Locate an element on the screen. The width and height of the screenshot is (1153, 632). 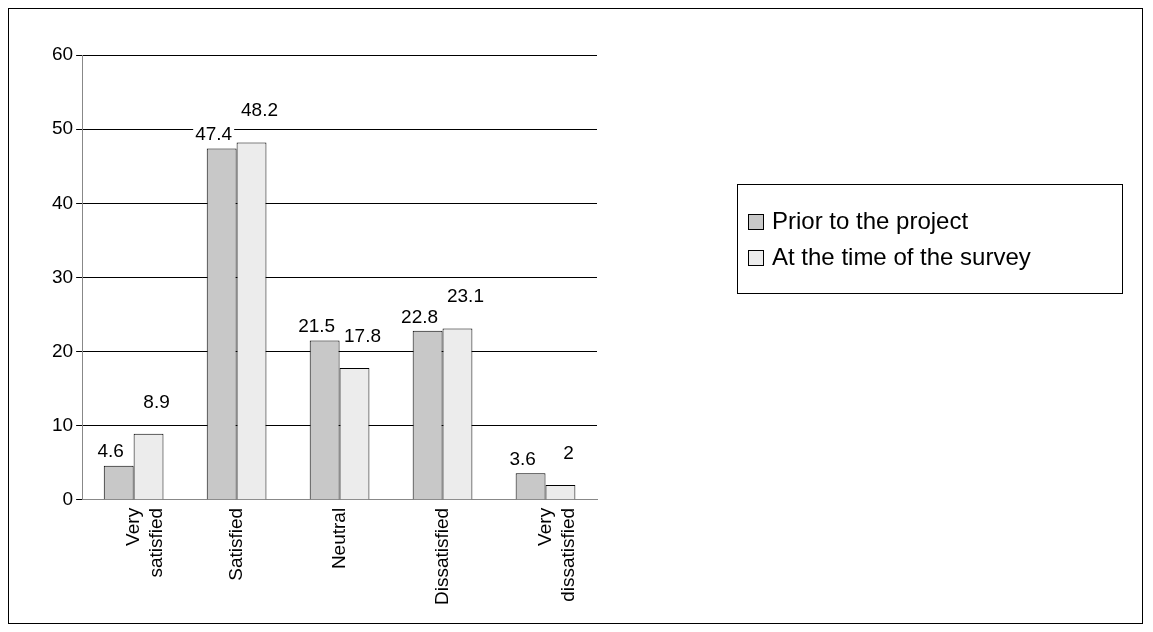
y-tick-label: 10 is located at coordinates (62, 424).